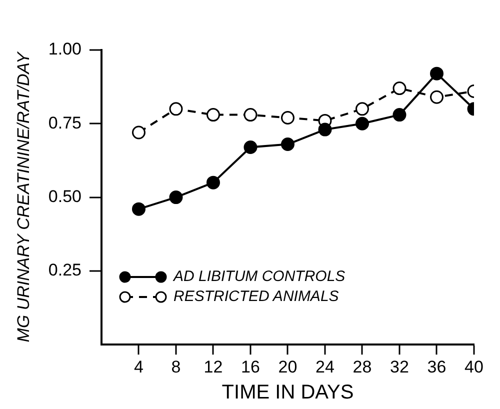  I want to click on legend-label: RESTRICTED ANIMALS, so click(256, 297).